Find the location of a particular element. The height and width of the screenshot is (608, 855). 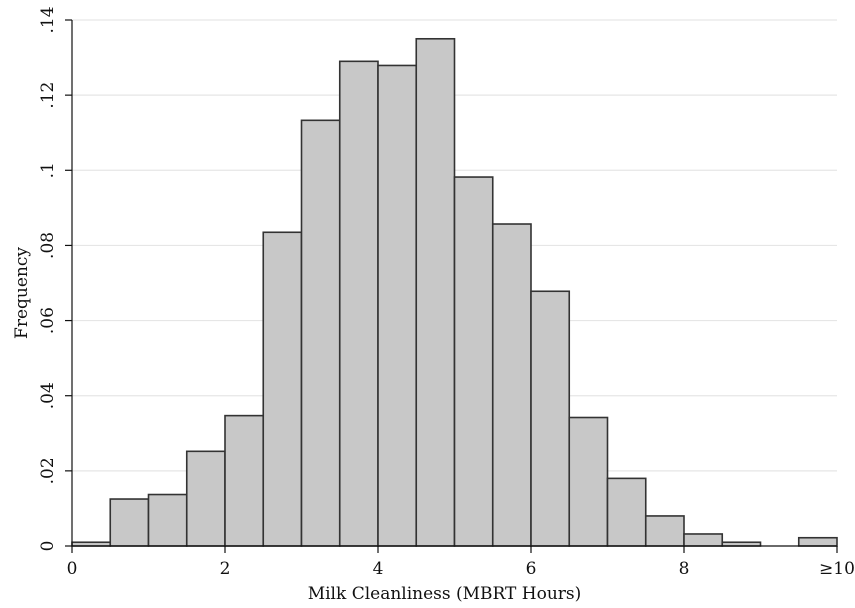

y-tick-label-5: .1 is located at coordinates (48, 170).